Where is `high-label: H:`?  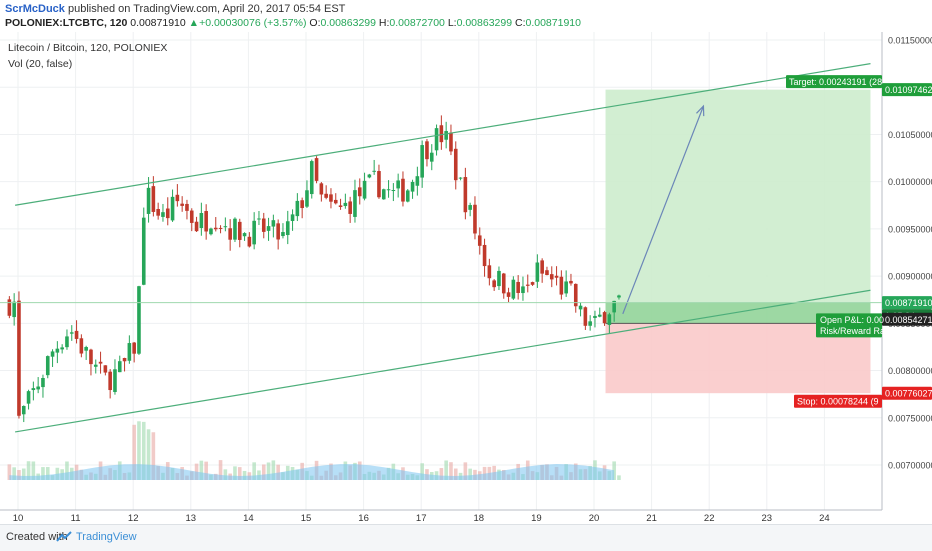
high-label: H: is located at coordinates (384, 23).